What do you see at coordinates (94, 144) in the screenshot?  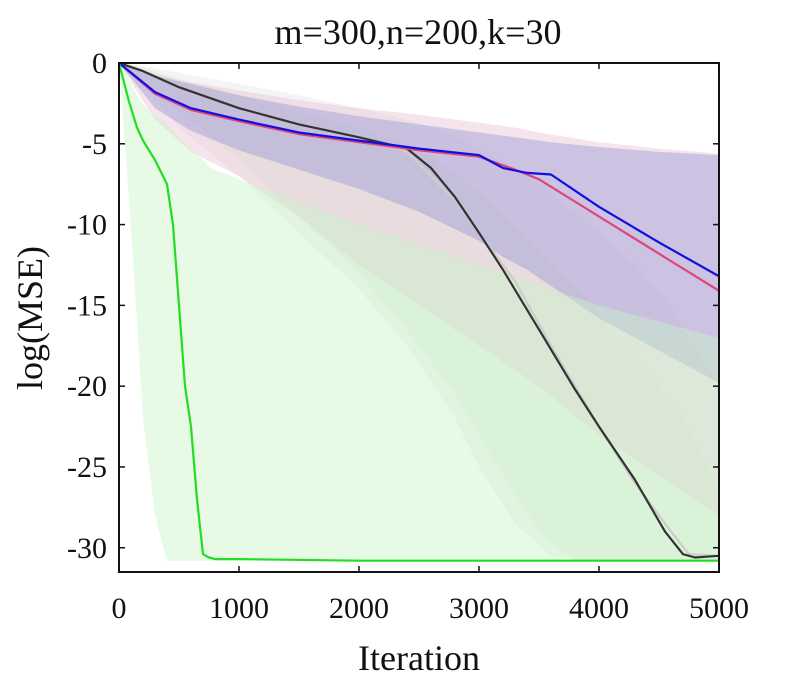 I see `y-tick-label: -5` at bounding box center [94, 144].